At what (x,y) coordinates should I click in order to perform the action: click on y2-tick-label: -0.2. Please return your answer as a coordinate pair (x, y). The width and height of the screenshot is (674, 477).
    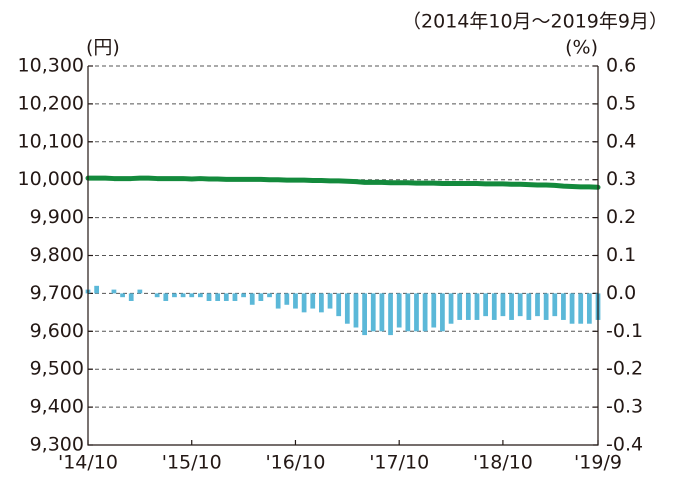
    Looking at the image, I should click on (624, 369).